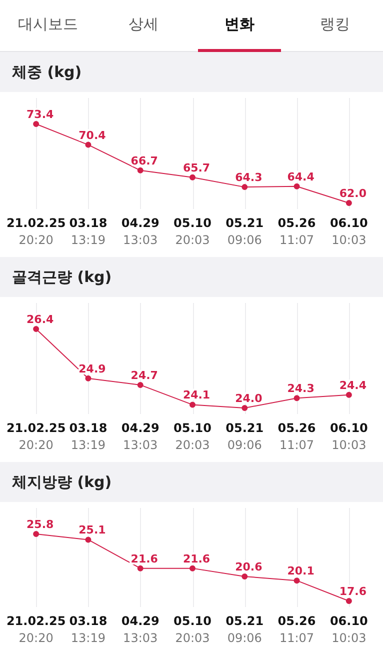  What do you see at coordinates (191, 72) in the screenshot?
I see `chart-title: 체중 (kg)` at bounding box center [191, 72].